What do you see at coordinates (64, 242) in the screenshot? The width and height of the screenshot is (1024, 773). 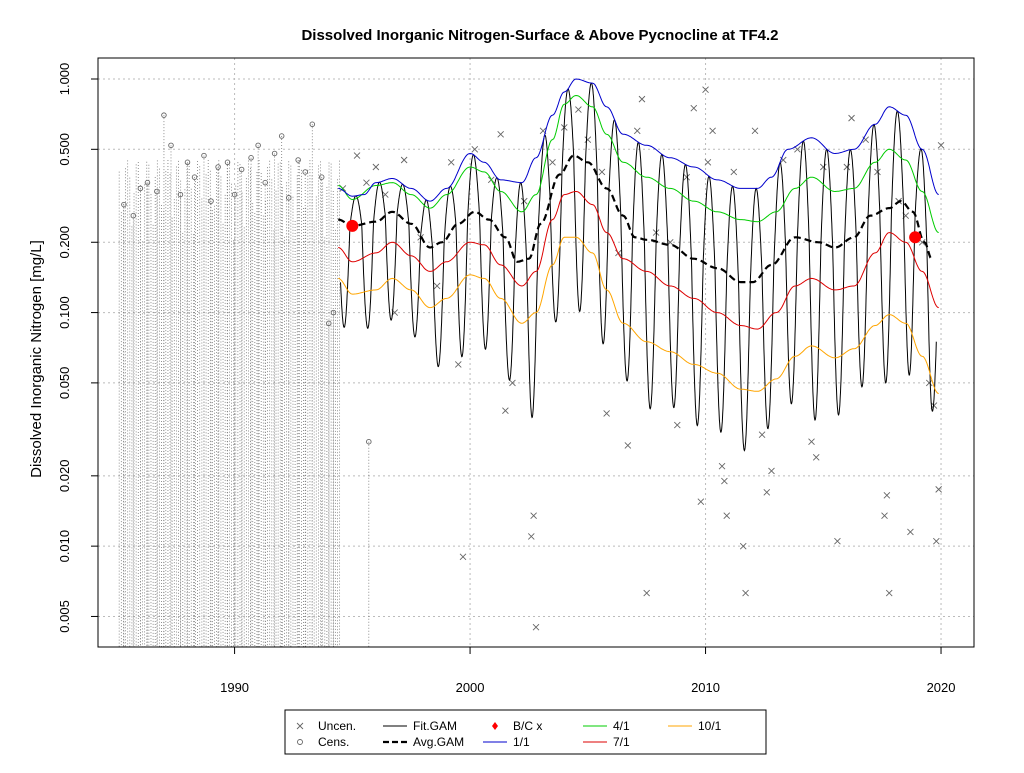 I see `y-tick-label: 0.200` at bounding box center [64, 242].